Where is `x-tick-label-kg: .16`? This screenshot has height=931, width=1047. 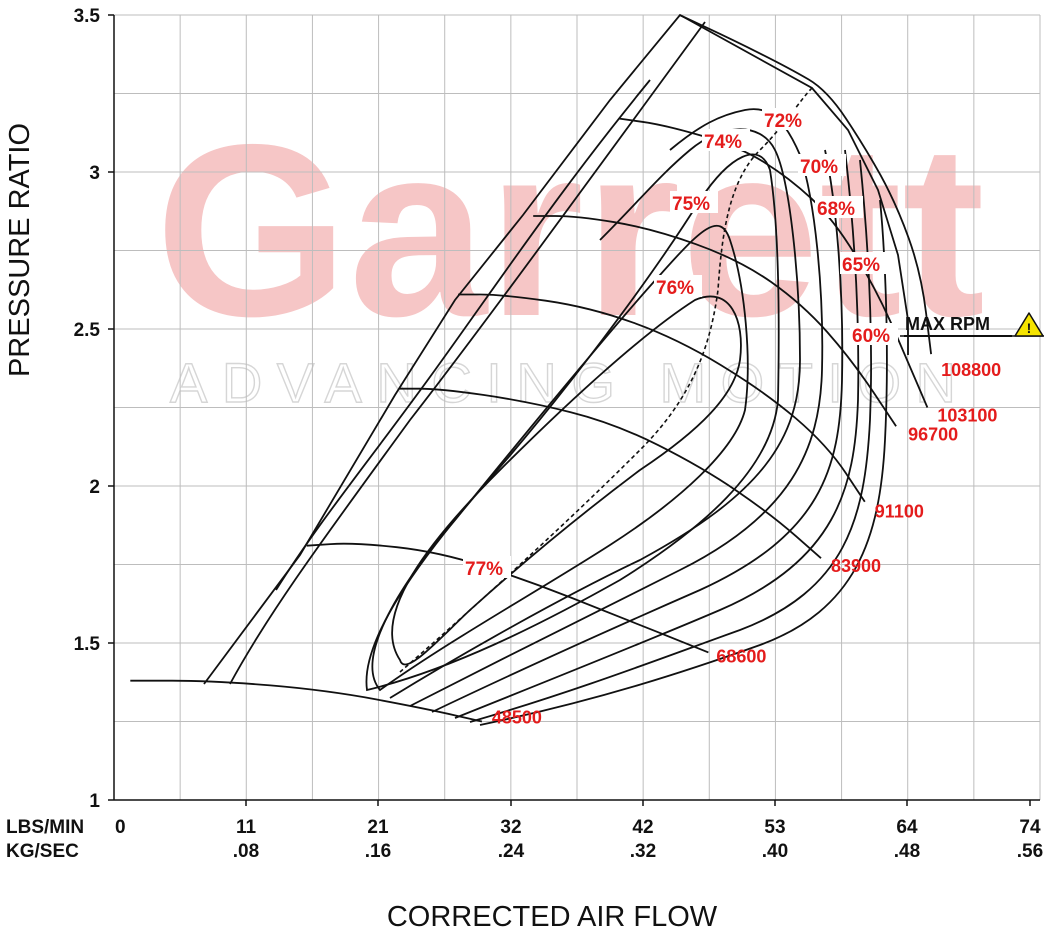
x-tick-label-kg: .16 is located at coordinates (378, 851).